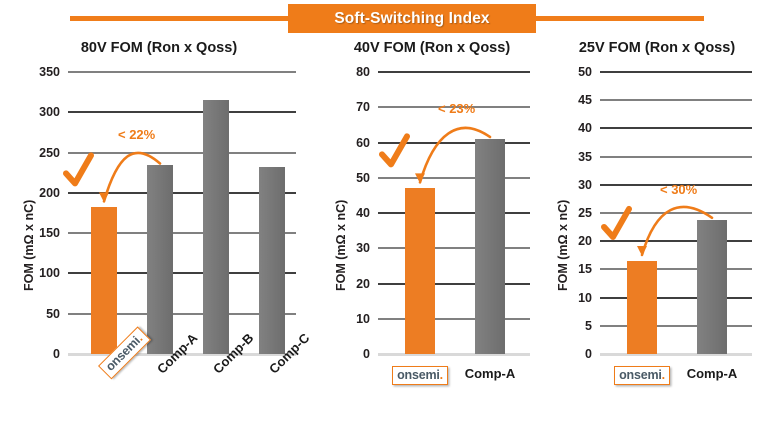  Describe the element at coordinates (49, 112) in the screenshot. I see `y-tick-label: 300` at that location.